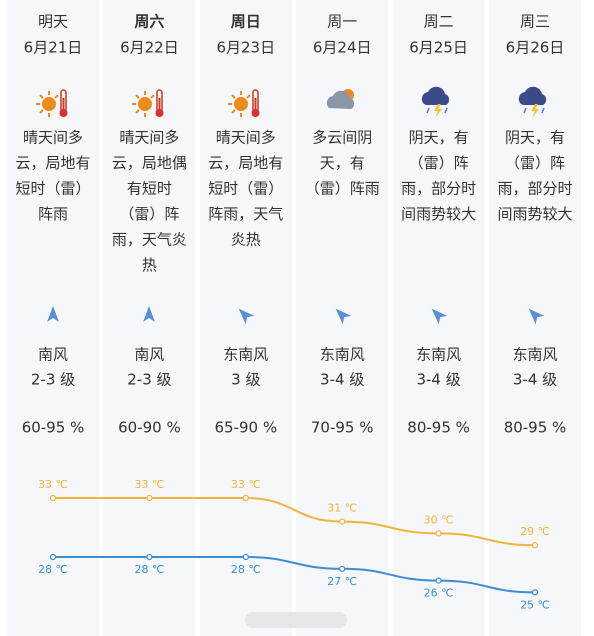 The height and width of the screenshot is (636, 594). I want to click on weekday: 周二, so click(439, 22).